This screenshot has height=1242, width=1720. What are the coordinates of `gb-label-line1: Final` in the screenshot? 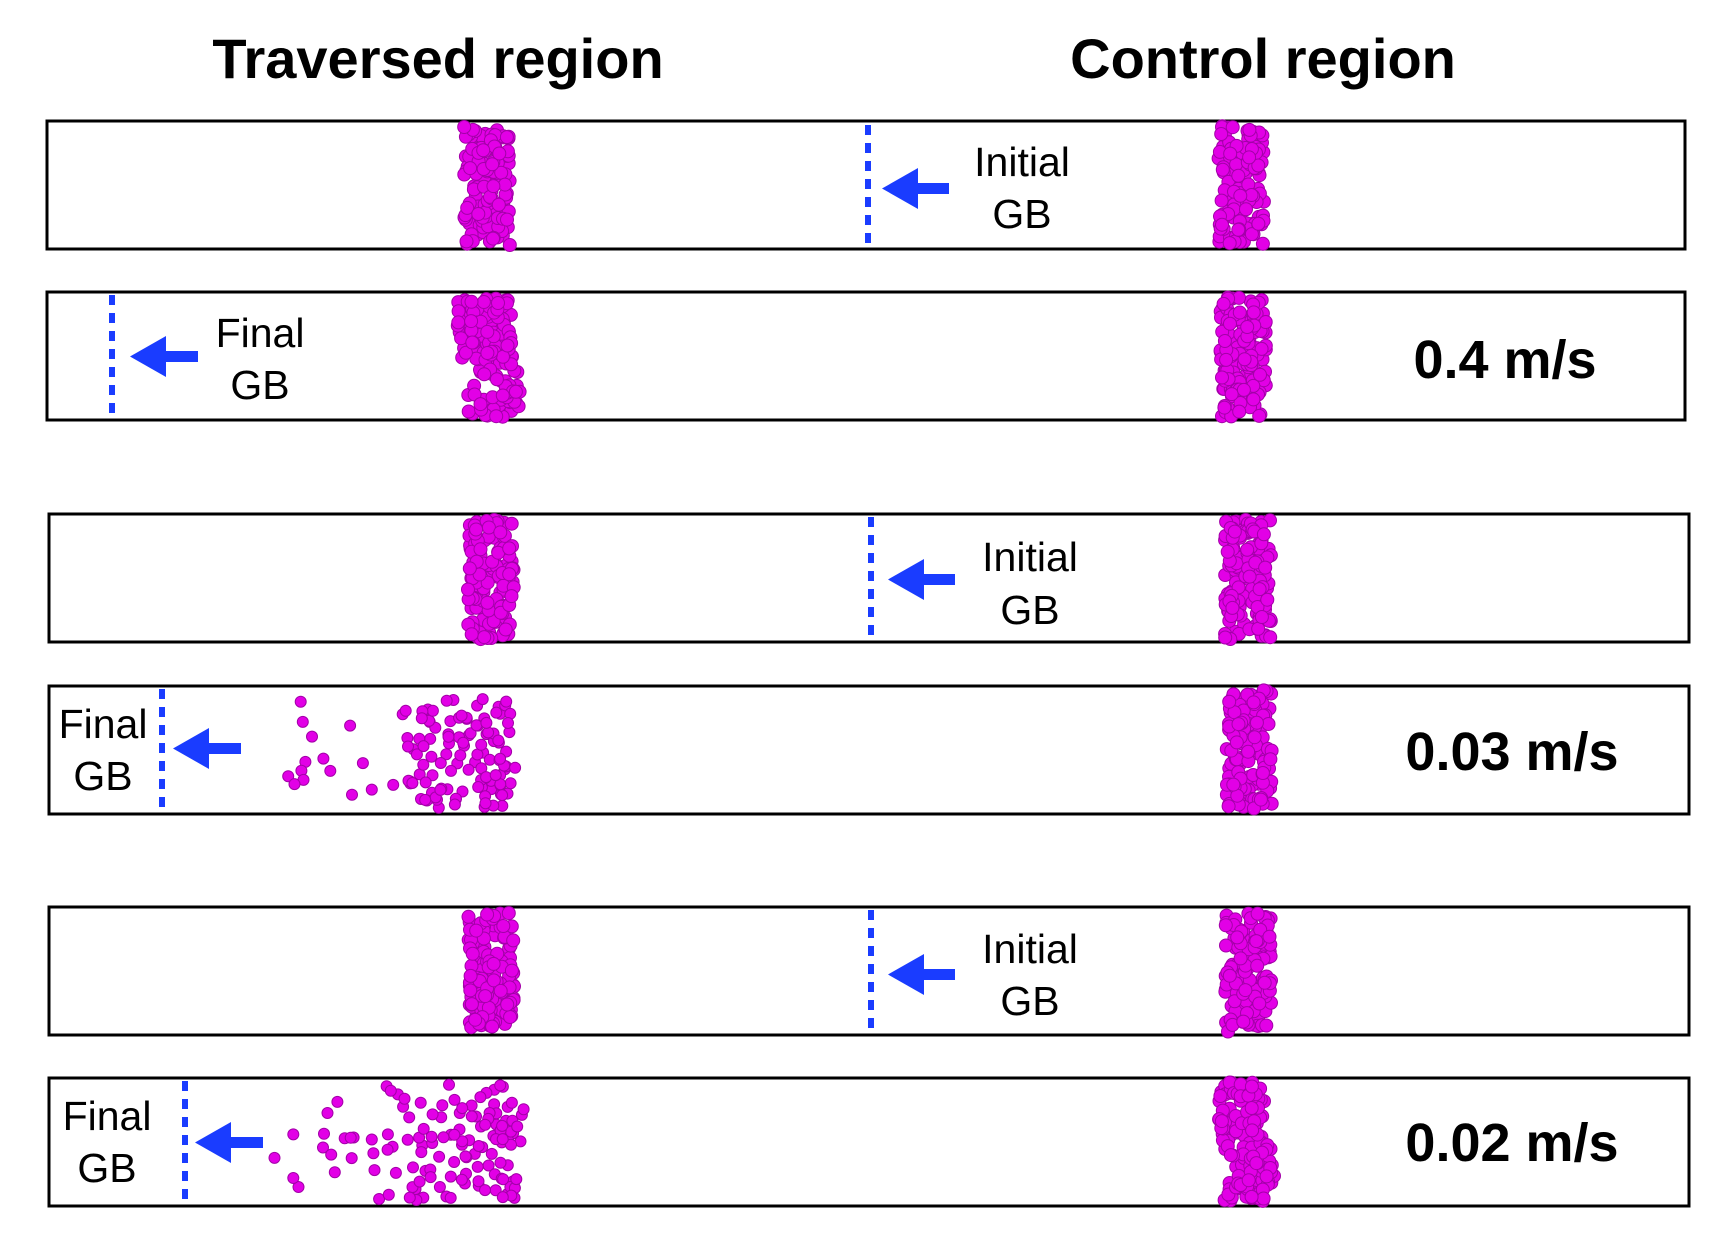 It's located at (107, 1116).